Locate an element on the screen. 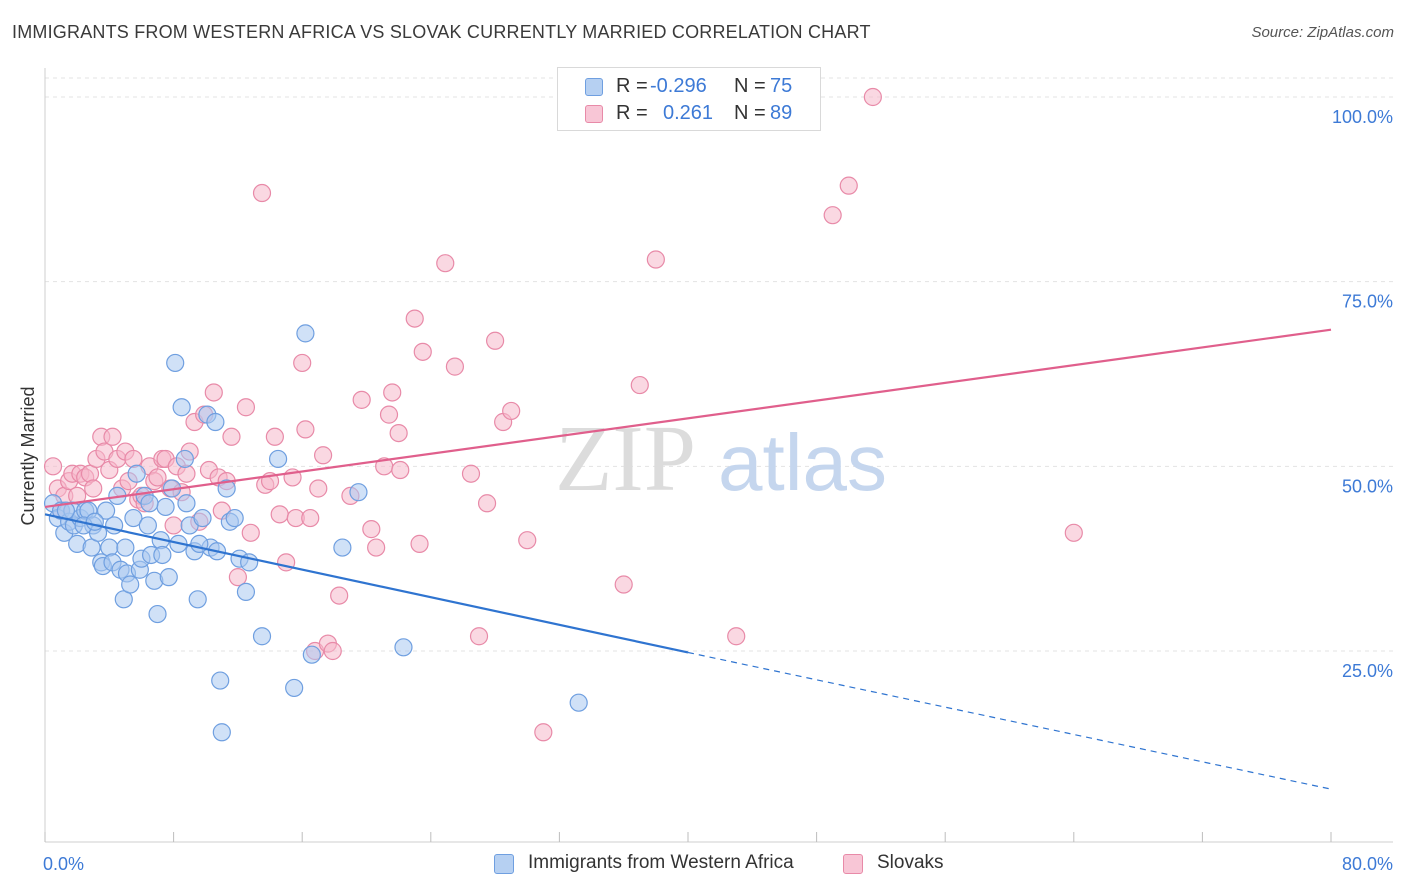 The height and width of the screenshot is (892, 1406). legend-row-western-africa: R = -0.296 N = 75 is located at coordinates (689, 87).